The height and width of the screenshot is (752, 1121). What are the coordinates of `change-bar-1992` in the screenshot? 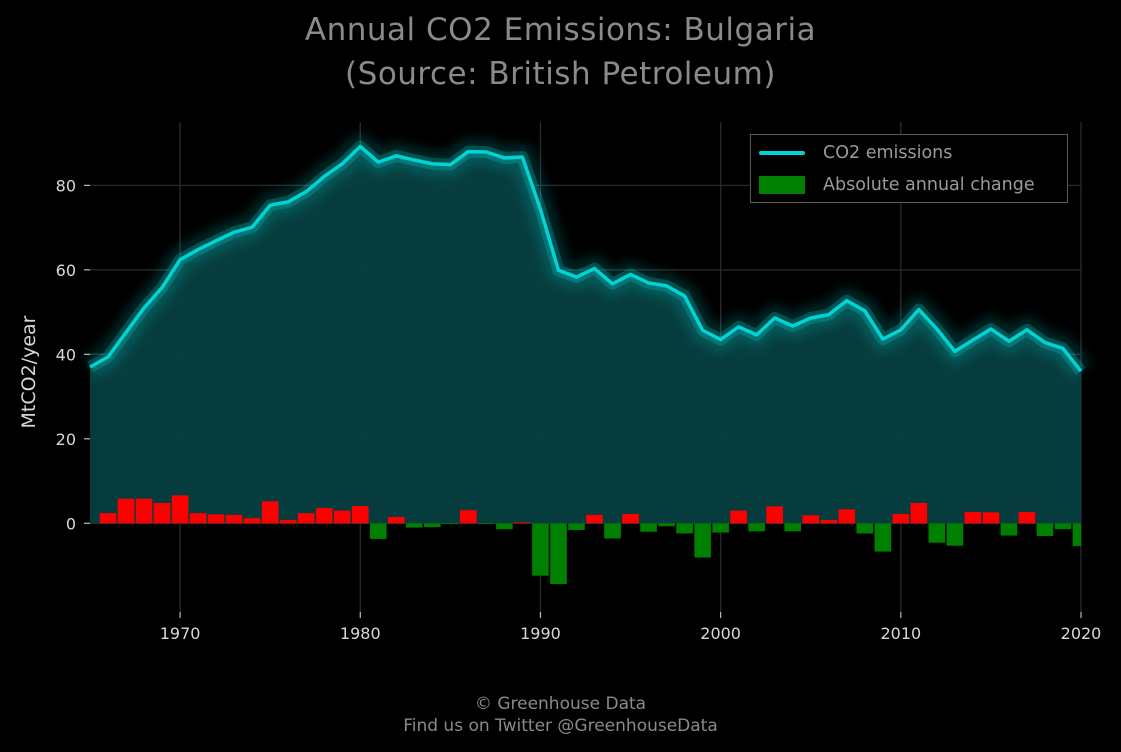 It's located at (576, 527).